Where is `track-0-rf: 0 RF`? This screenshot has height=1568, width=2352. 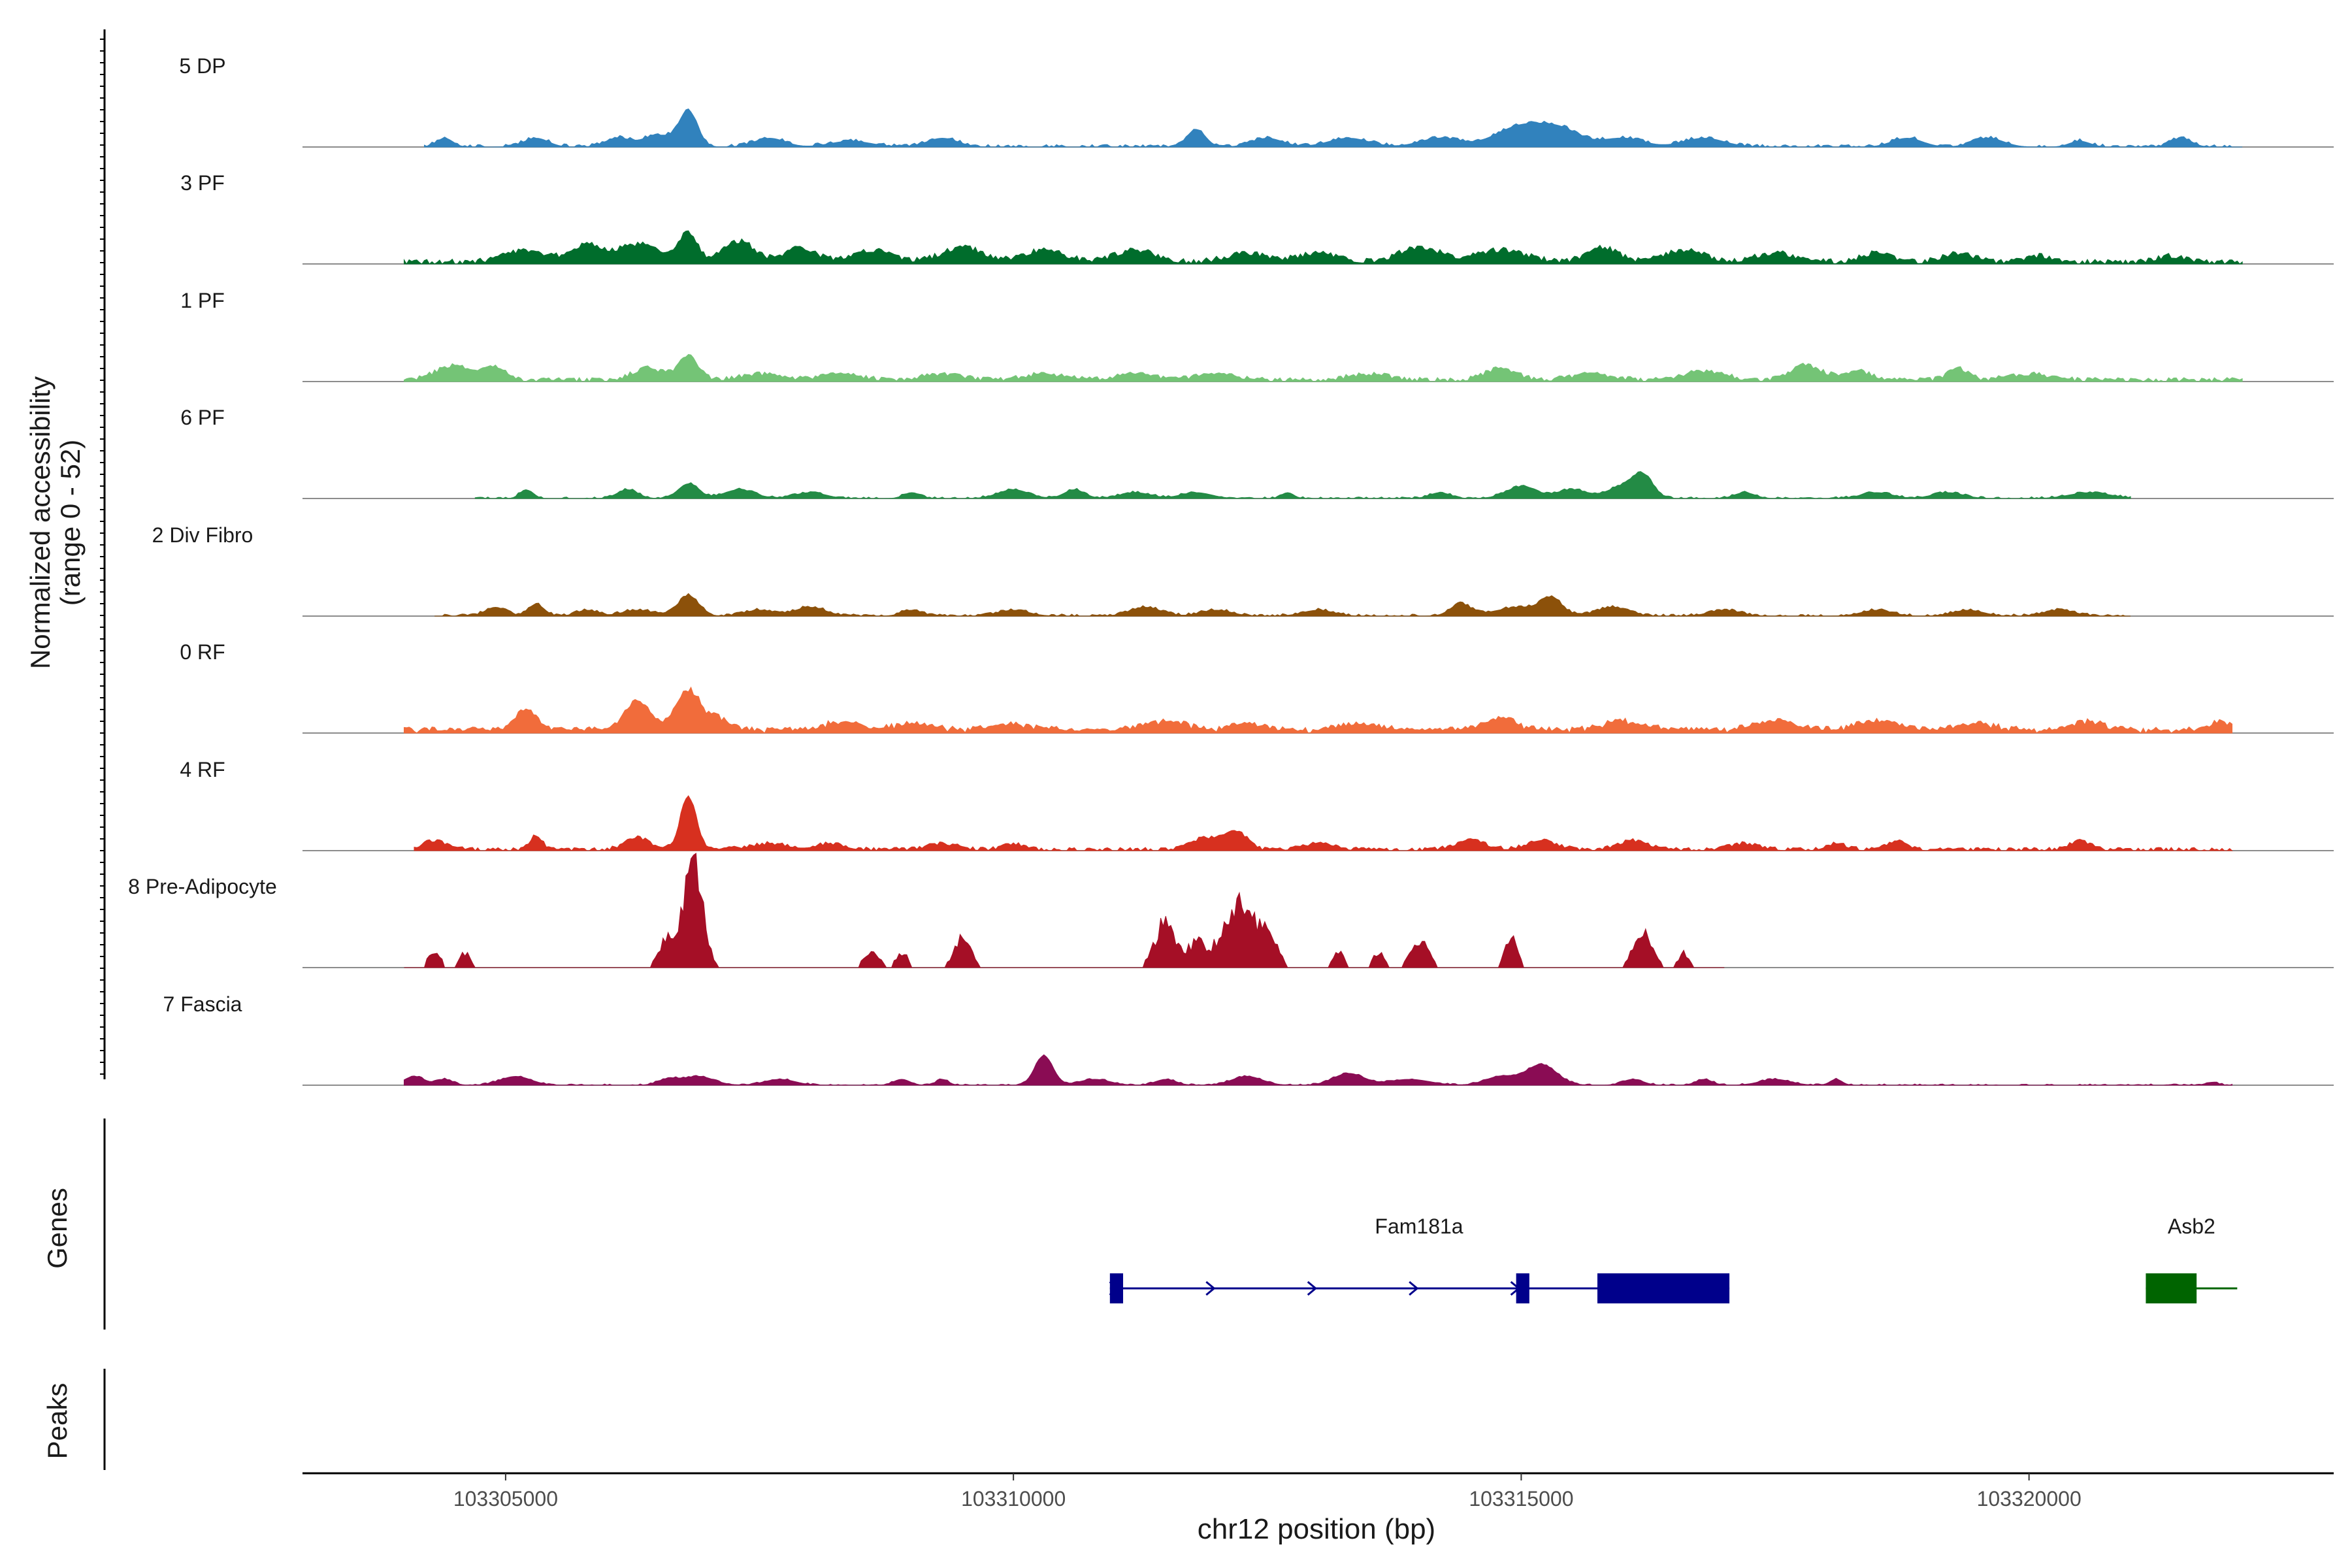 track-0-rf: 0 RF is located at coordinates (1257, 687).